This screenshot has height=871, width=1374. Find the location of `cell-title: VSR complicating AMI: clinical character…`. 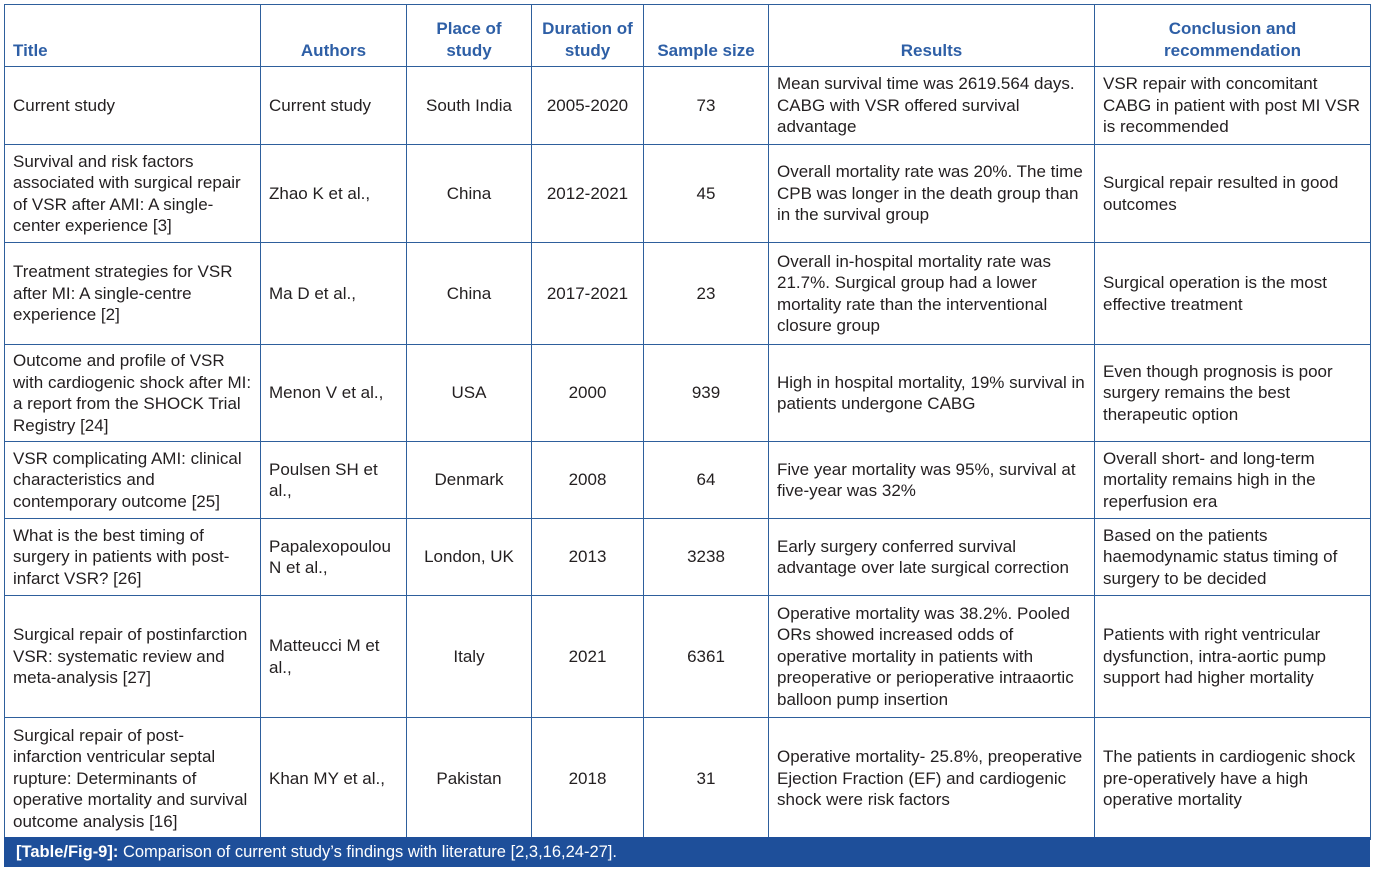

cell-title: VSR complicating AMI: clinical character… is located at coordinates (132, 480).